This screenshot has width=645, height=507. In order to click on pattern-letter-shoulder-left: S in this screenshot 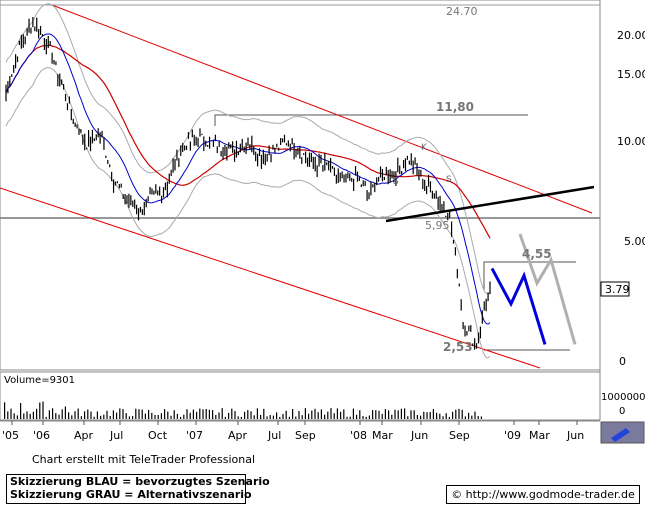, I will do `click(396, 182)`.